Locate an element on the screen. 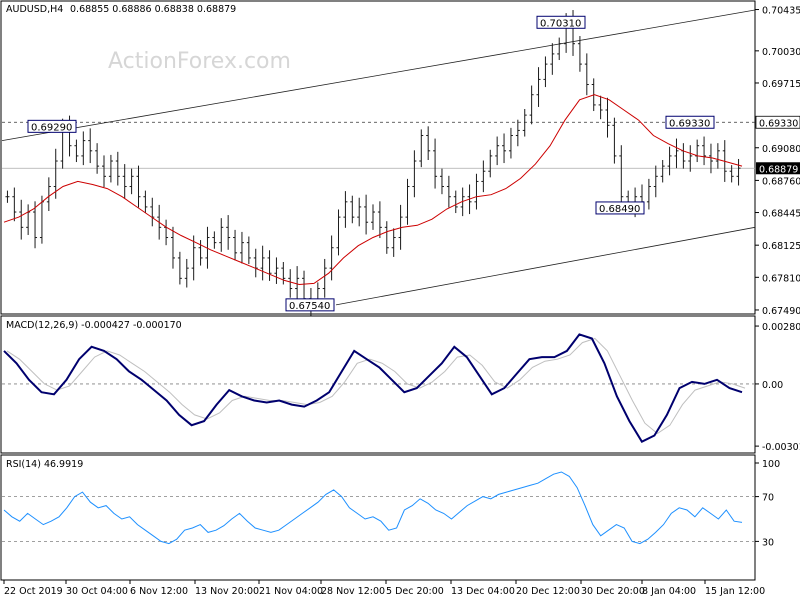  price-level-tag-label: 0.69330 is located at coordinates (689, 123).